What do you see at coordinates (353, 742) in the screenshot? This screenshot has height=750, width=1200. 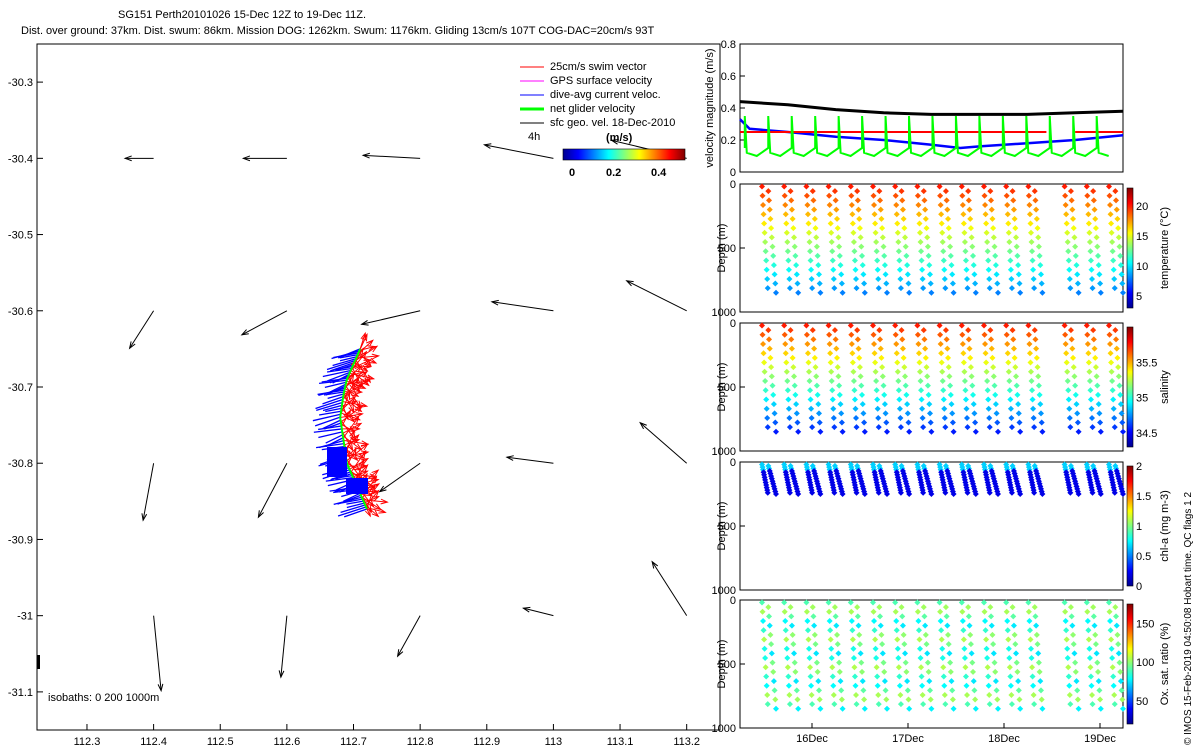 I see `map-xtick-label: 112.7` at bounding box center [353, 742].